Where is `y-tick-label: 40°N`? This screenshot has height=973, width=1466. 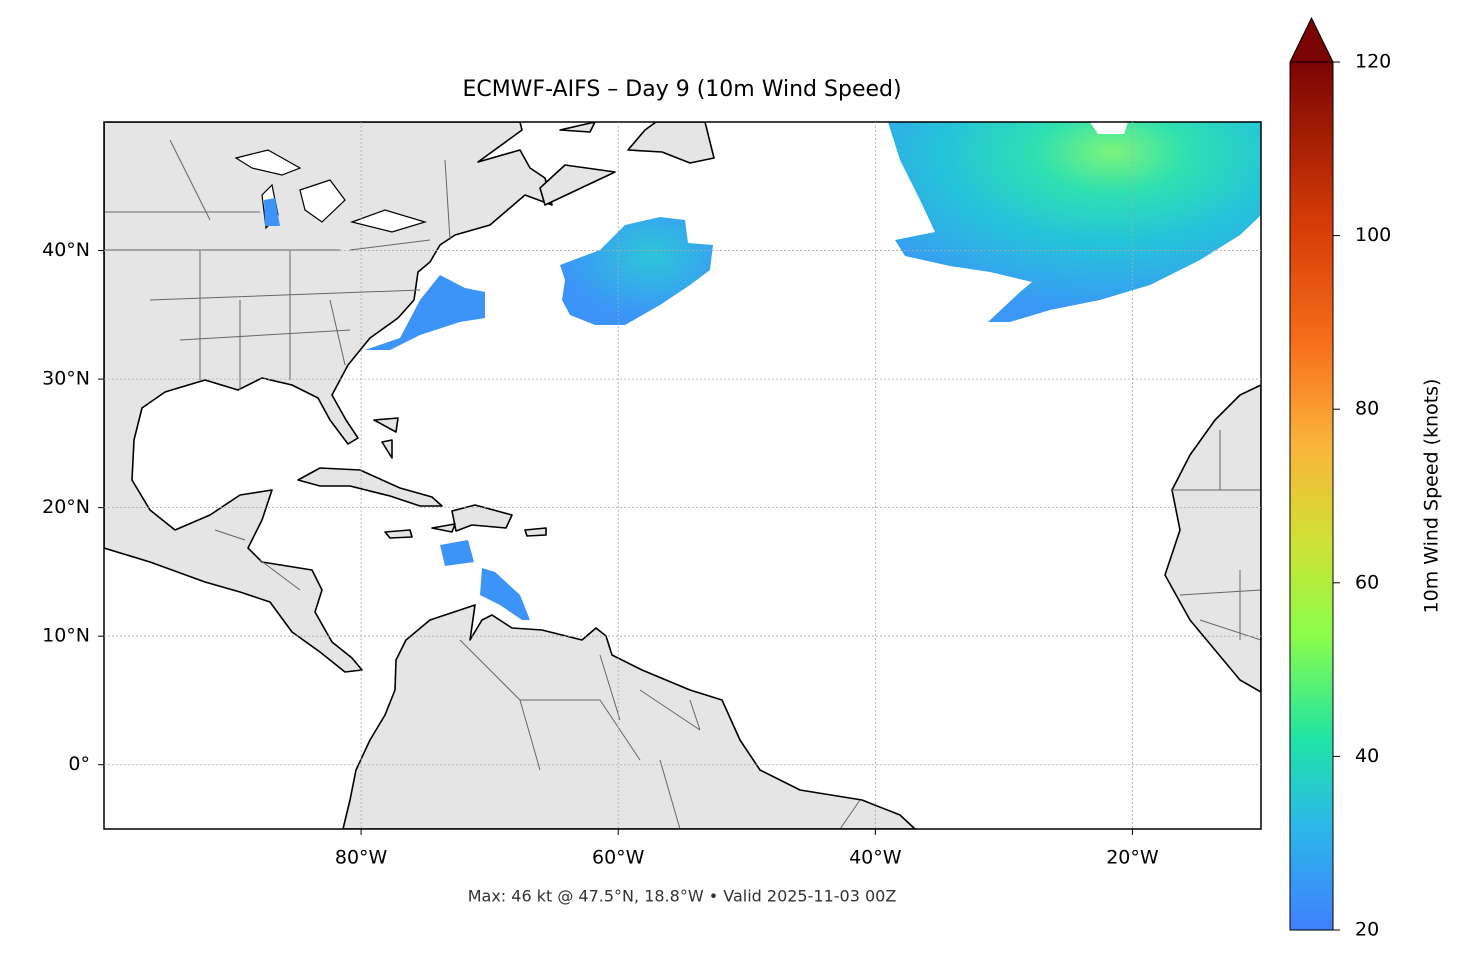 y-tick-label: 40°N is located at coordinates (66, 250).